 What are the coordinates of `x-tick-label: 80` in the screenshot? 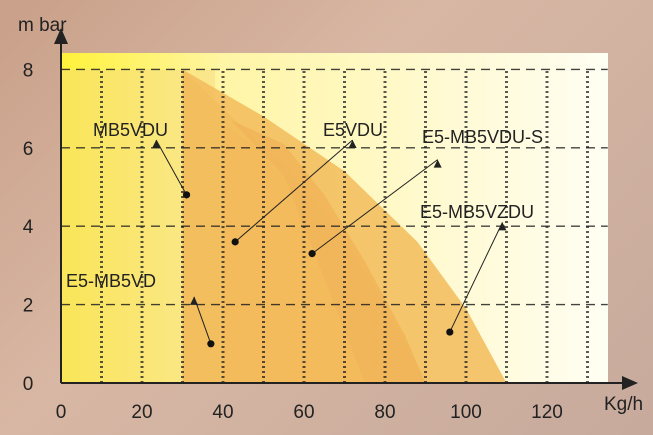 It's located at (384, 412).